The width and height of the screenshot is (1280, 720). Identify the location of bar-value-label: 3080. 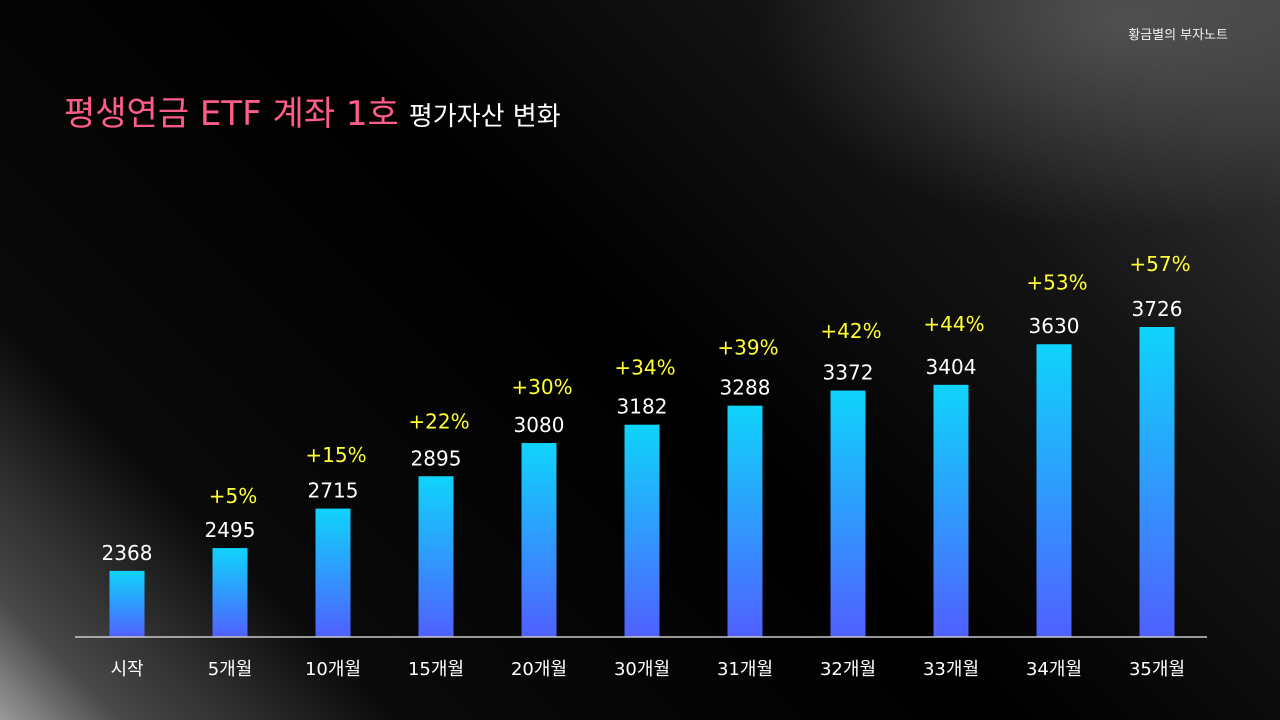
(539, 425).